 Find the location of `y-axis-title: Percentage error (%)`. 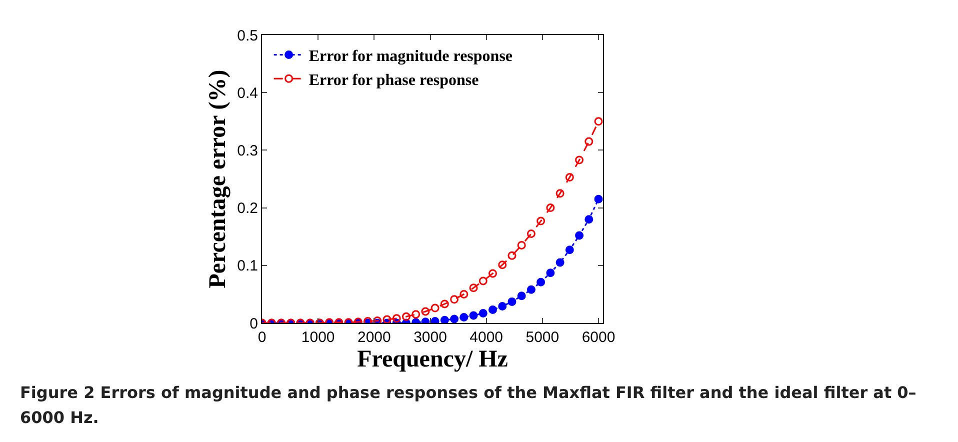

y-axis-title: Percentage error (%) is located at coordinates (218, 179).